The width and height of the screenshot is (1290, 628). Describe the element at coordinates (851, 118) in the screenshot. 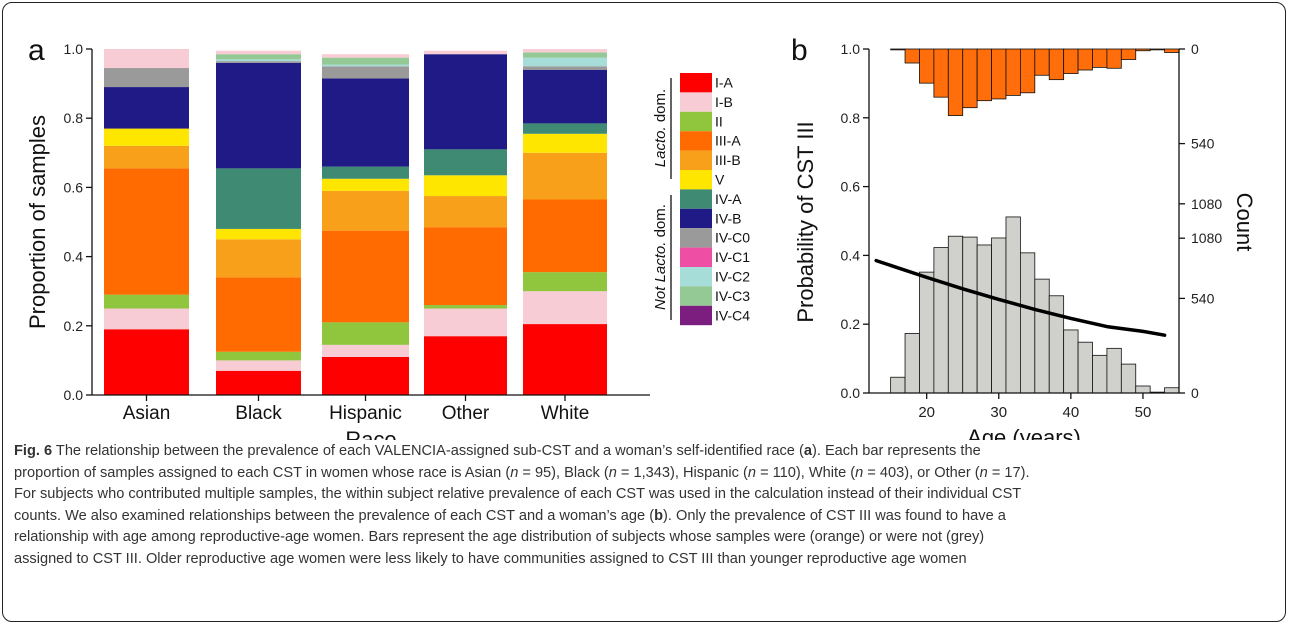

I see `panel-b-y-tick-label: 0.8` at that location.